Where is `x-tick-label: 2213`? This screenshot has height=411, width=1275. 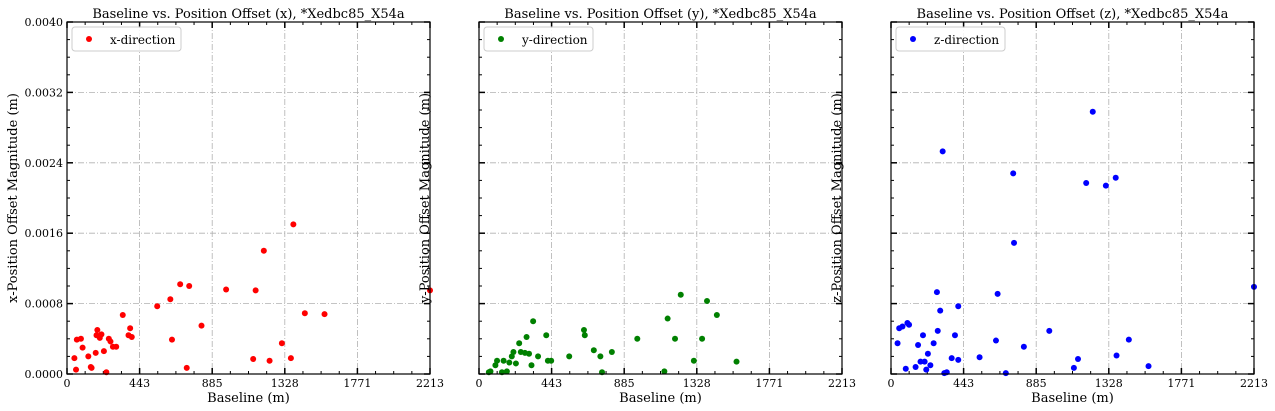 x-tick-label: 2213 is located at coordinates (430, 383).